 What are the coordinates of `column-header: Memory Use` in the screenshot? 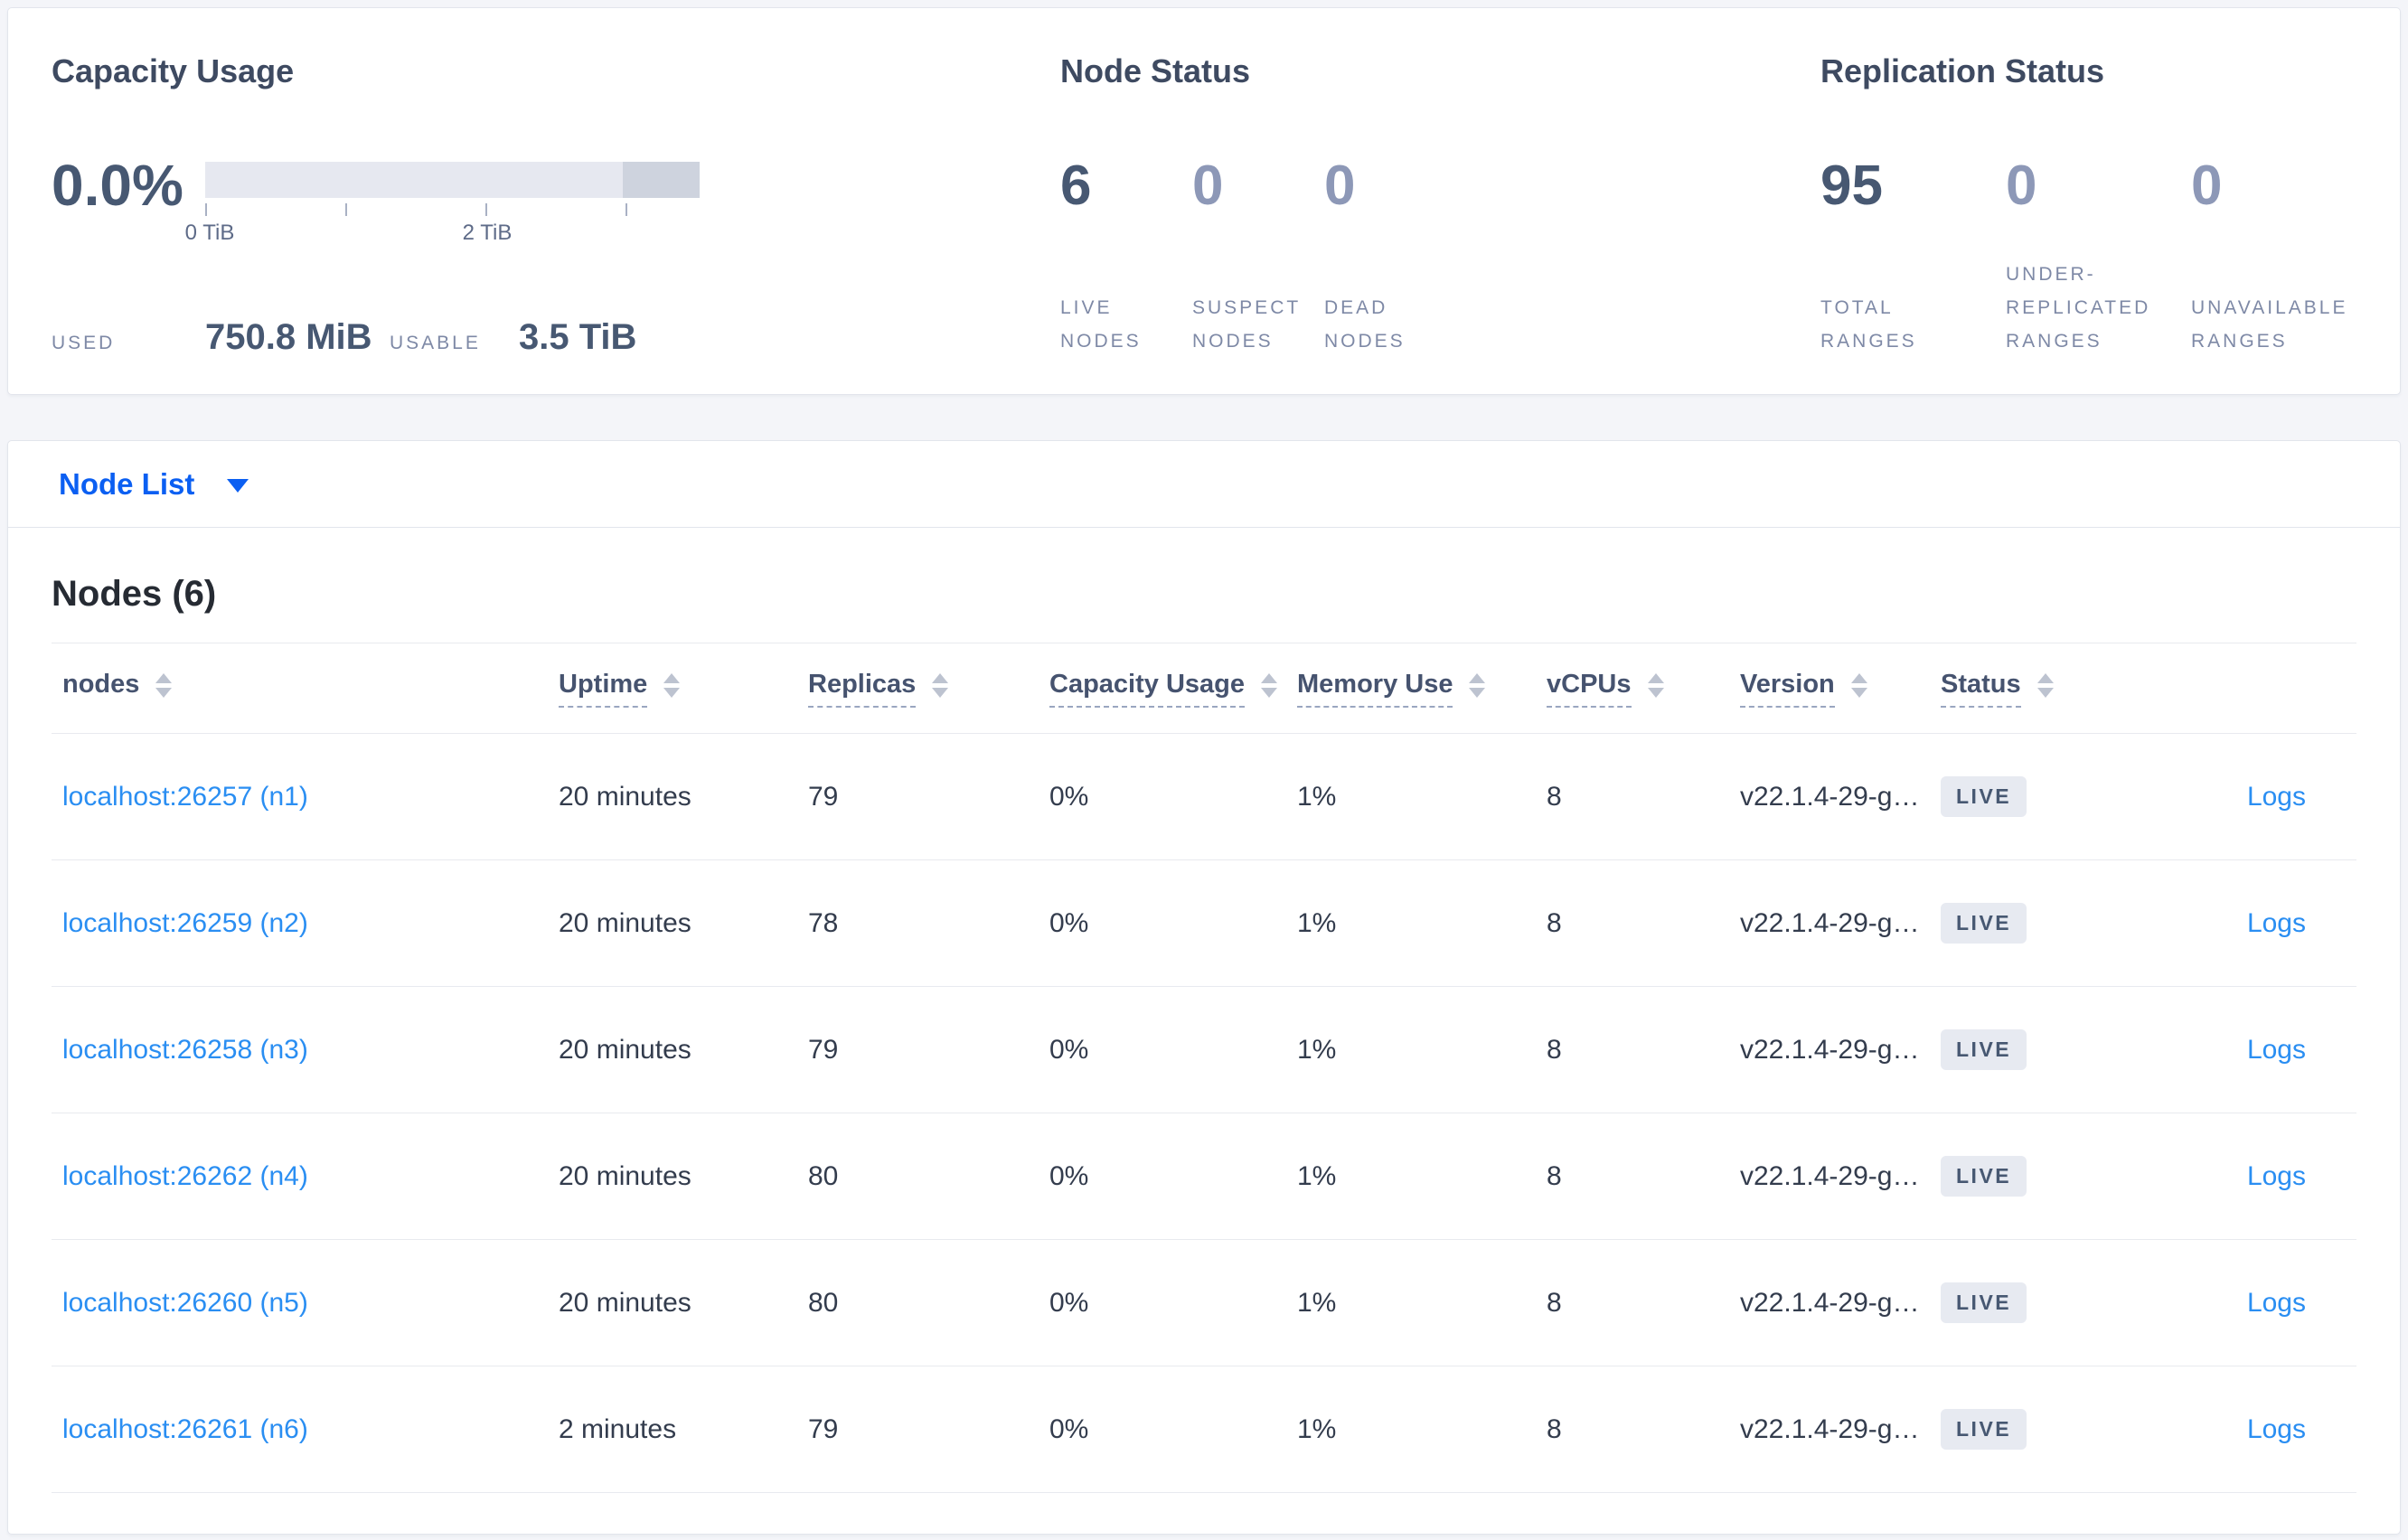 It's located at (1411, 688).